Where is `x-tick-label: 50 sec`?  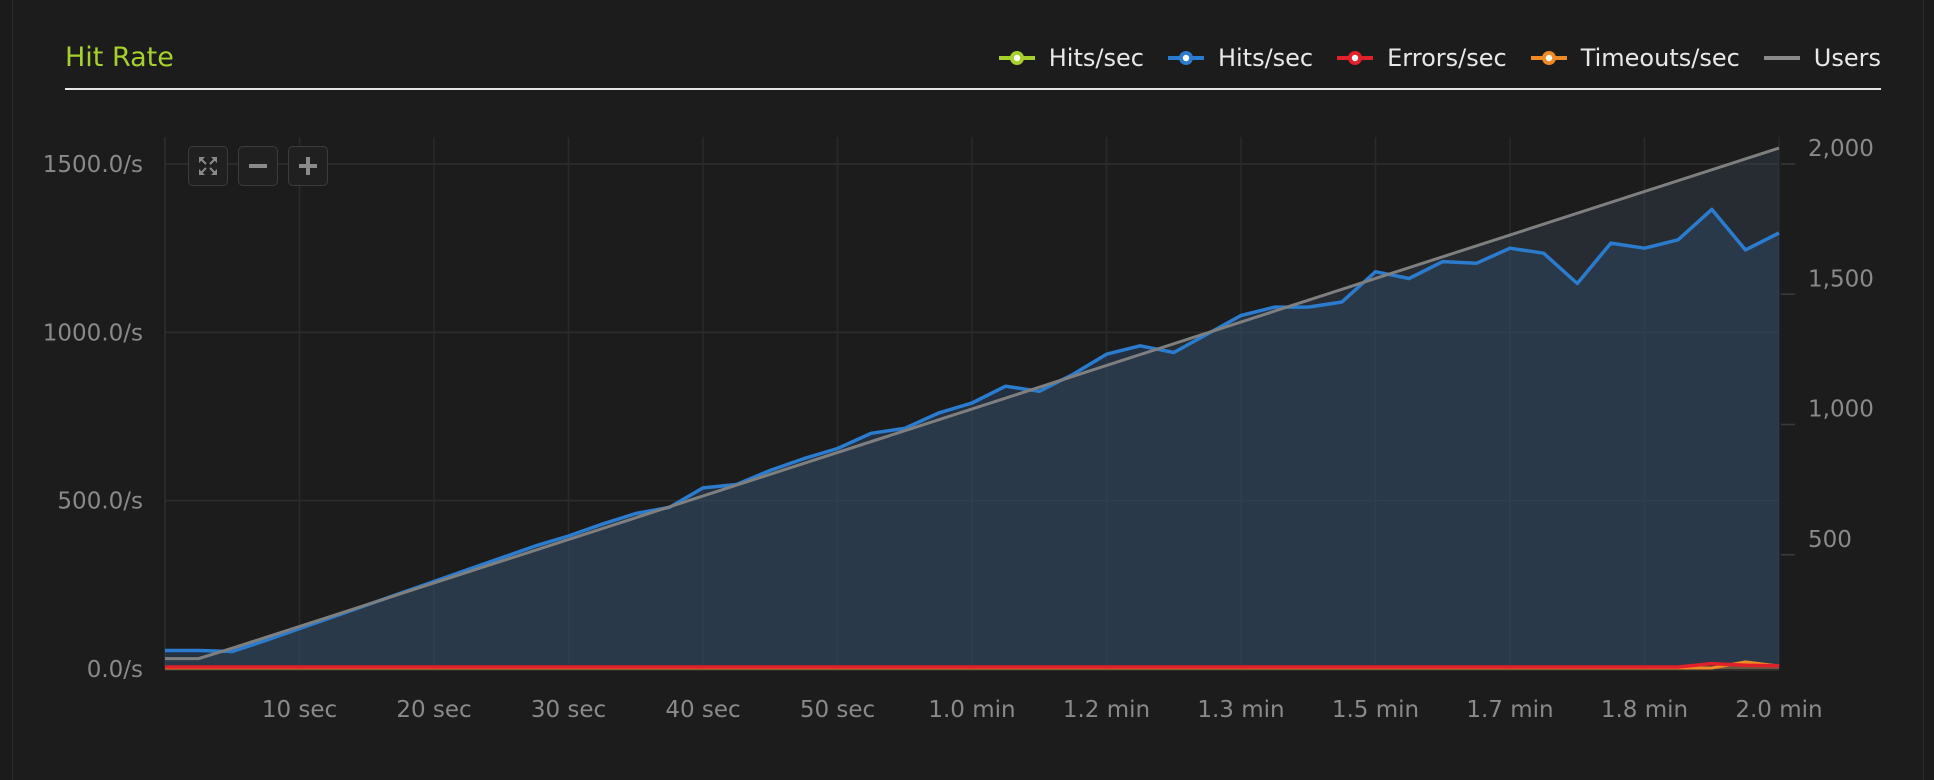
x-tick-label: 50 sec is located at coordinates (837, 710).